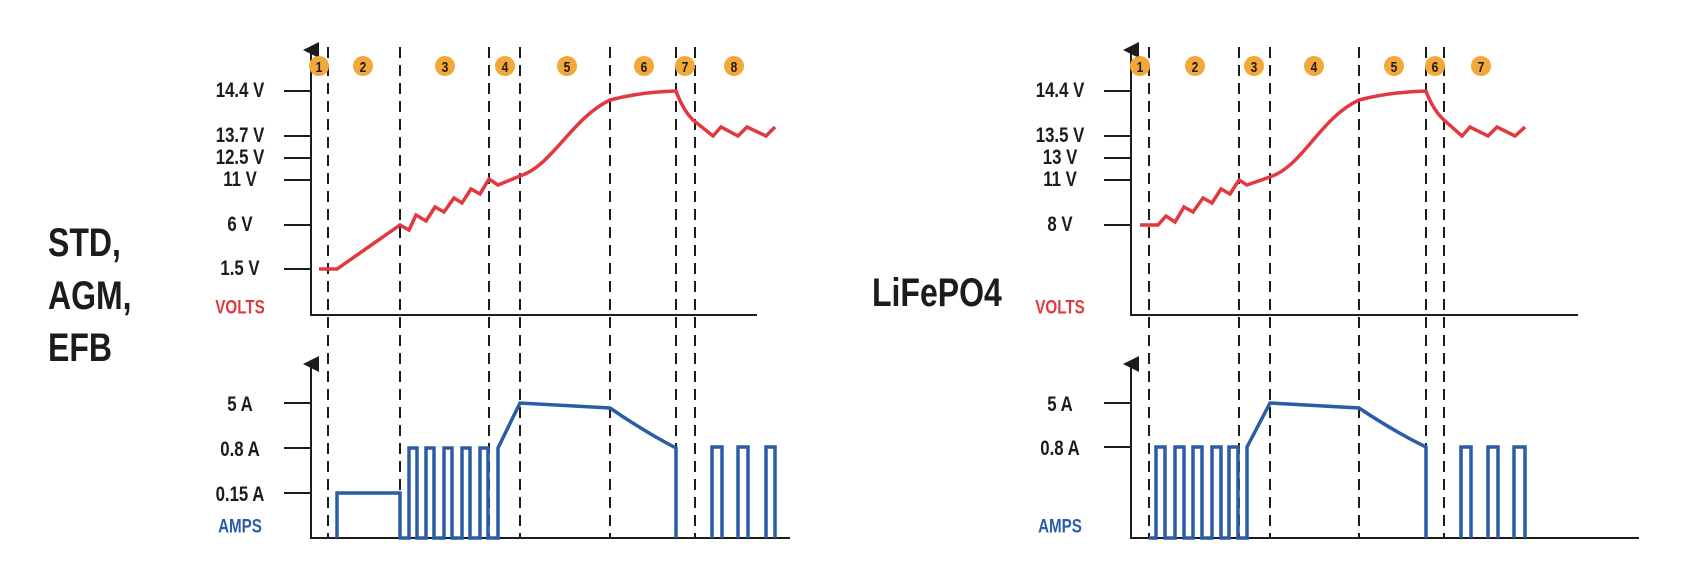 This screenshot has height=588, width=1687. What do you see at coordinates (1060, 135) in the screenshot?
I see `volts-tick-label-group: 13.5 V` at bounding box center [1060, 135].